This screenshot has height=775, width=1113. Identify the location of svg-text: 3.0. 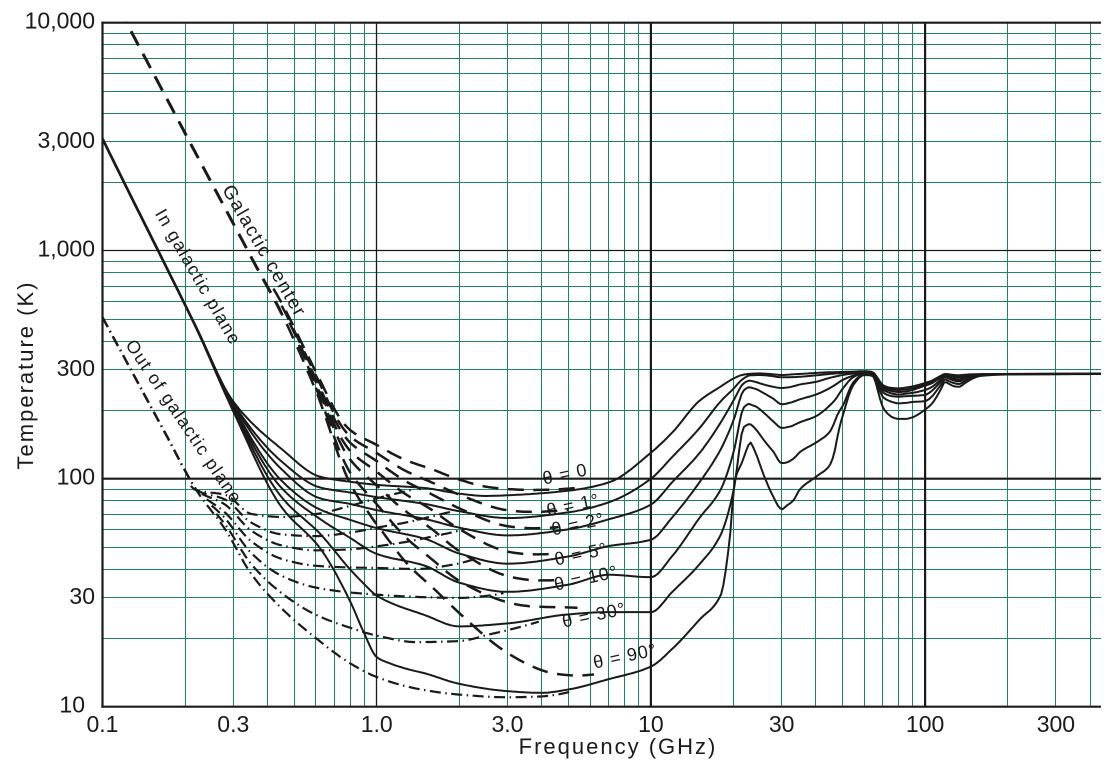
(508, 724).